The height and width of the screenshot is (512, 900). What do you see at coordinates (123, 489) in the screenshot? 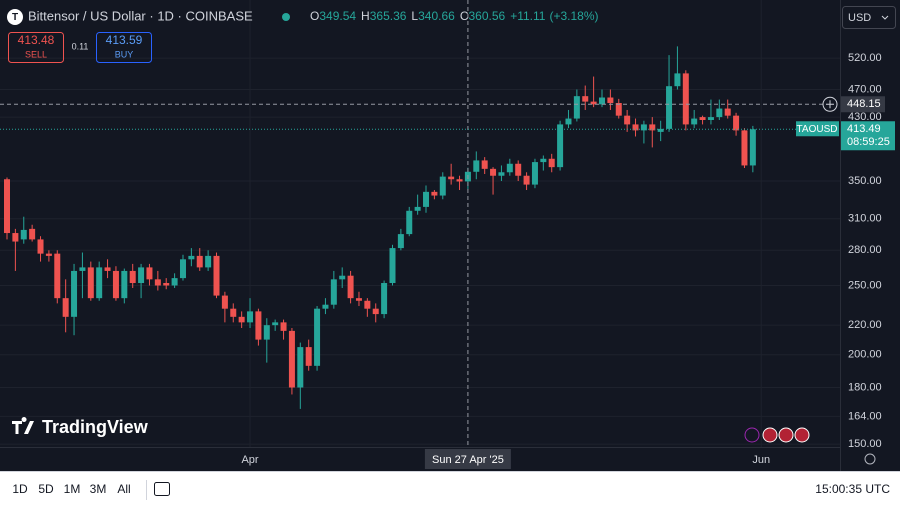
I see `range-button: All` at bounding box center [123, 489].